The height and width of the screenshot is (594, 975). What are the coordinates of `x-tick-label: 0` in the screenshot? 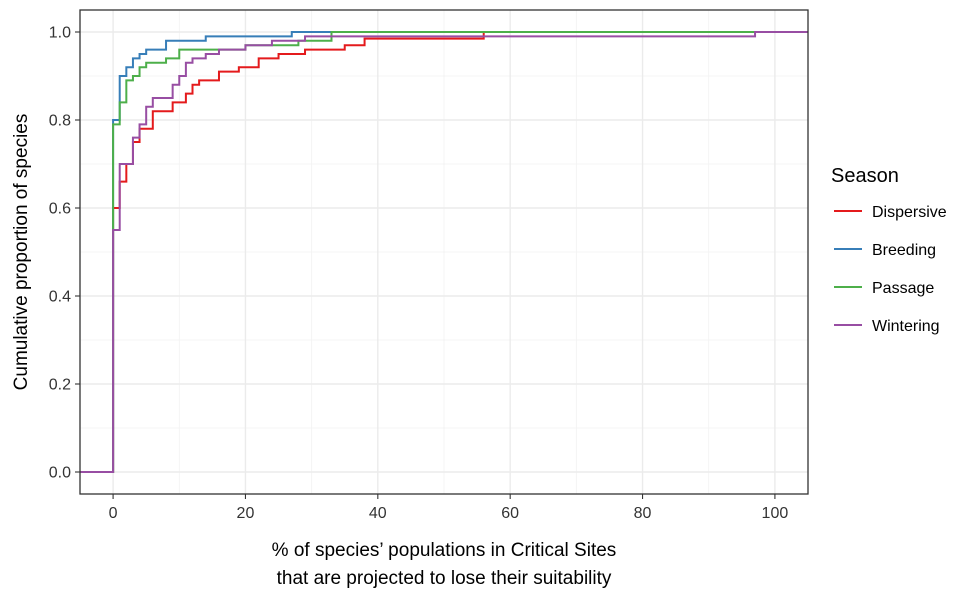 It's located at (113, 513).